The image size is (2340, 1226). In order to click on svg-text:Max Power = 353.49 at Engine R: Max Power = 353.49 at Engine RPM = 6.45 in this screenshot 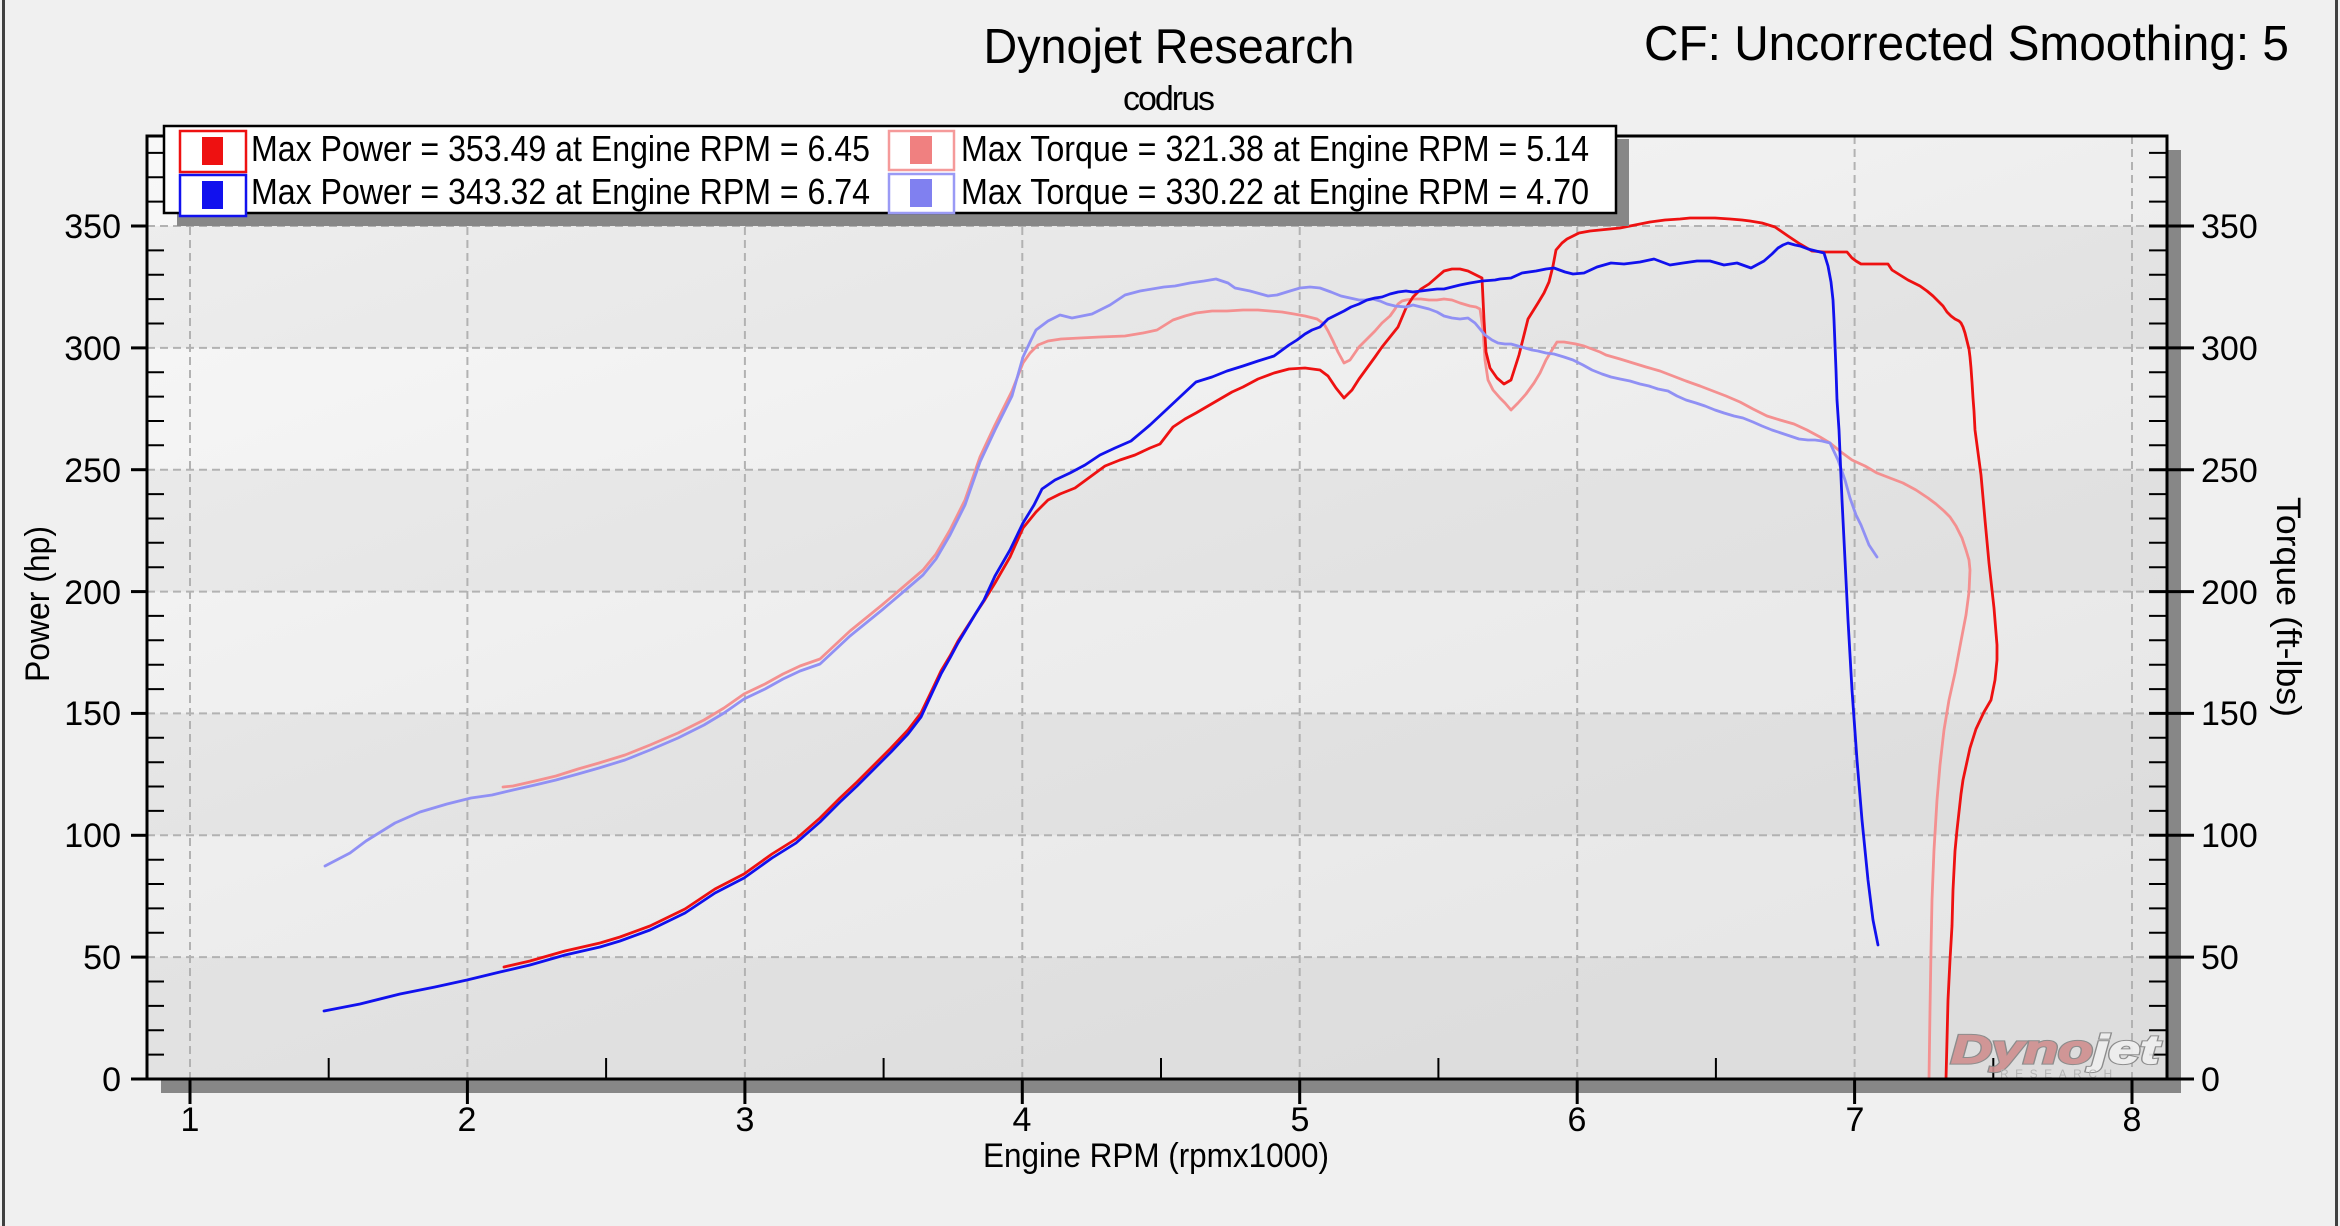, I will do `click(560, 148)`.